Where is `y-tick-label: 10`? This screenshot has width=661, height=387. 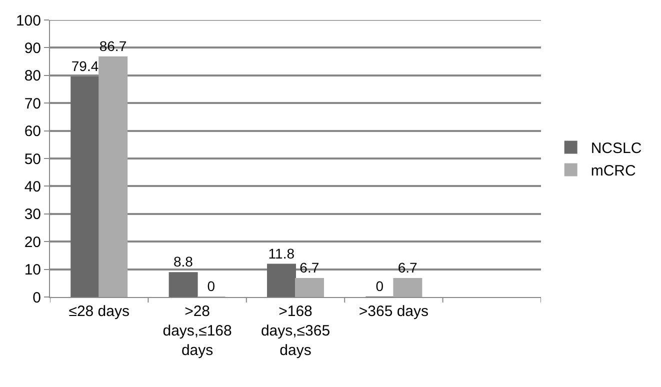
y-tick-label: 10 is located at coordinates (32, 270).